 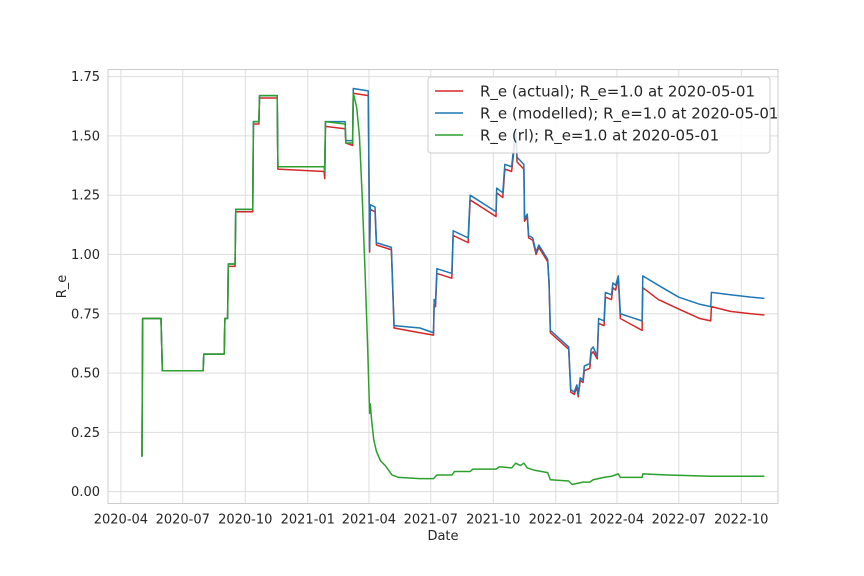 I want to click on legend-label: R_e (modelled); R_e=1.0 at 2020-05-01, so click(x=629, y=114).